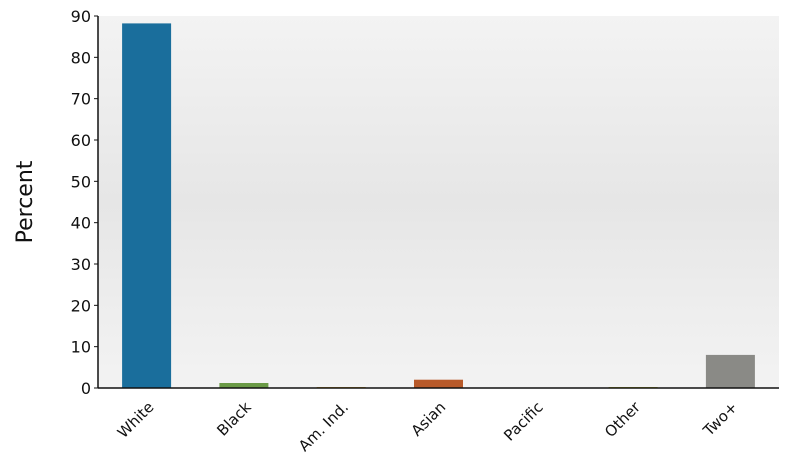  I want to click on y-tick-label: 30, so click(81, 264).